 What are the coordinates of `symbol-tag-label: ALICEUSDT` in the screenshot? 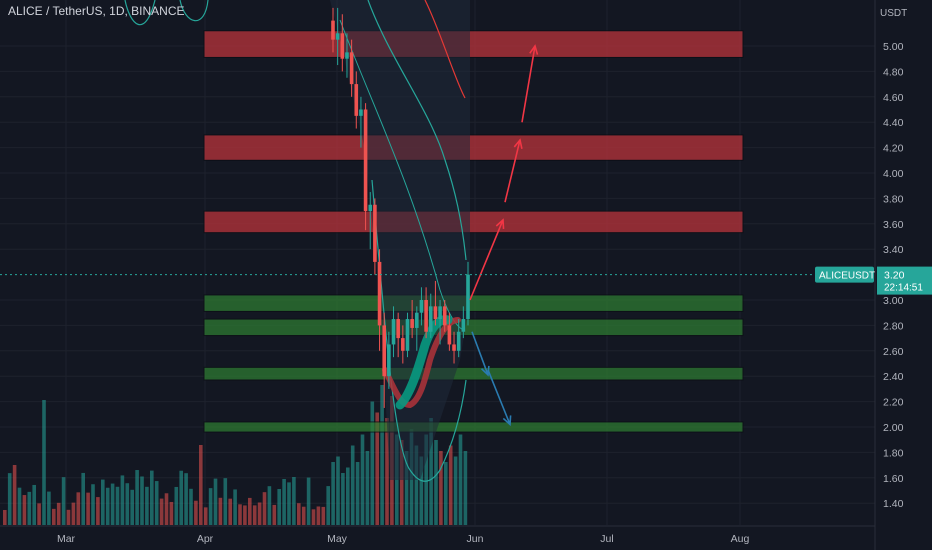 It's located at (847, 276).